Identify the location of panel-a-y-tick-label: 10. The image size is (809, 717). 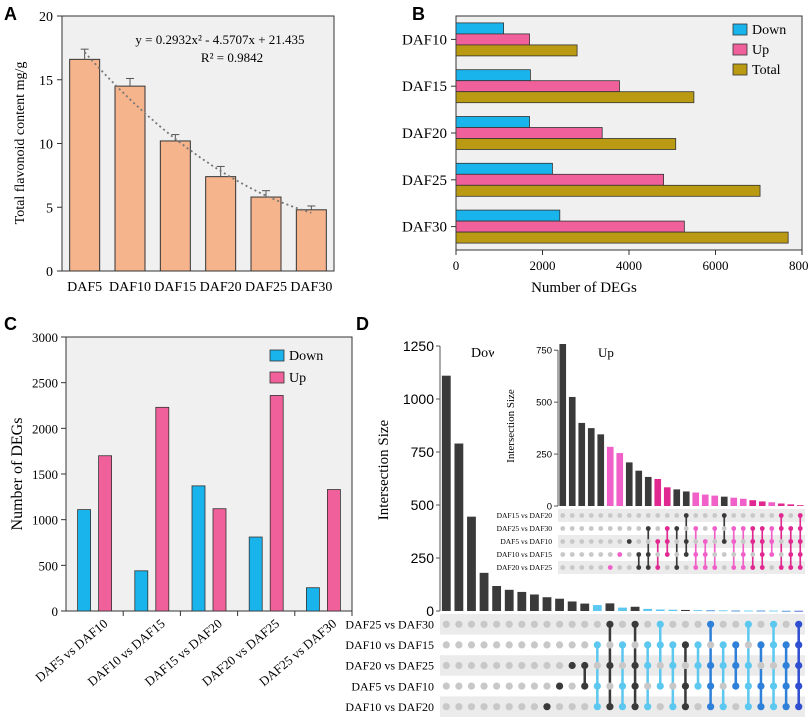
(46, 145).